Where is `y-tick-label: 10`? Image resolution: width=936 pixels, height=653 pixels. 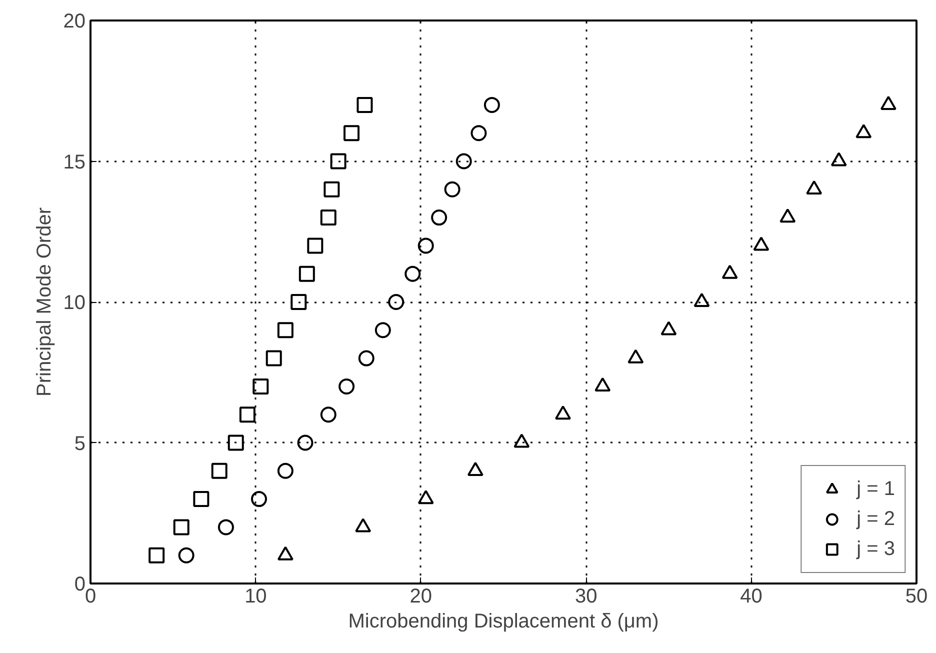 y-tick-label: 10 is located at coordinates (74, 303).